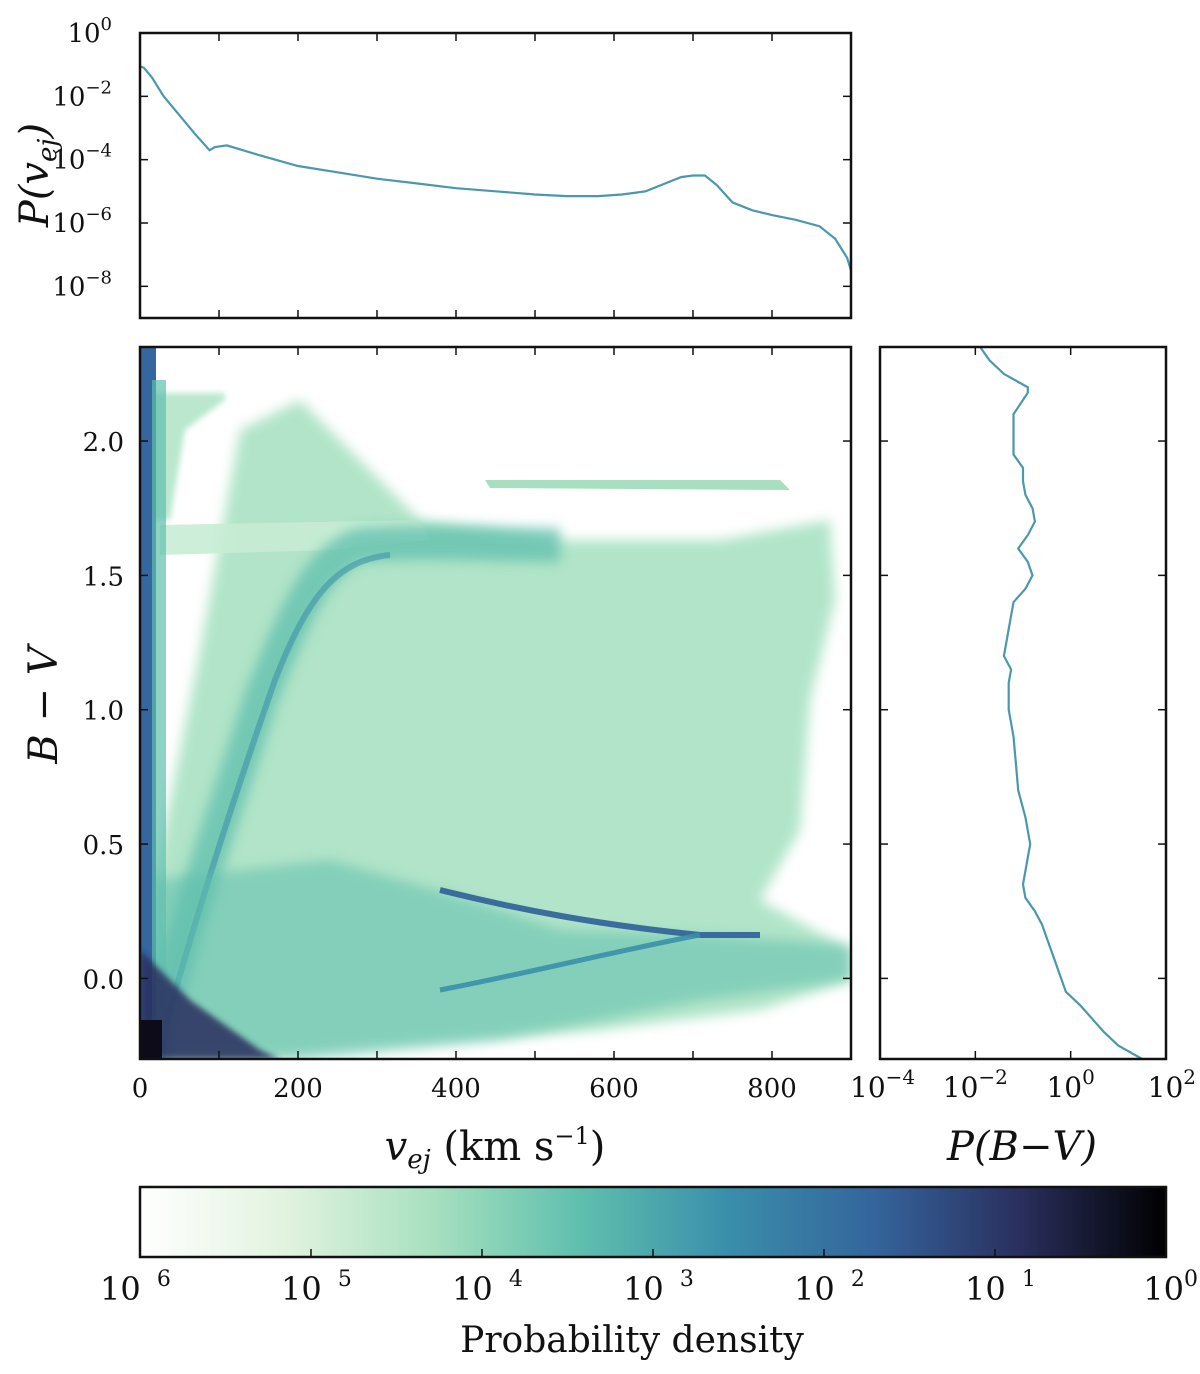  I want to click on heatmap-dark-corner, so click(210, 1004).